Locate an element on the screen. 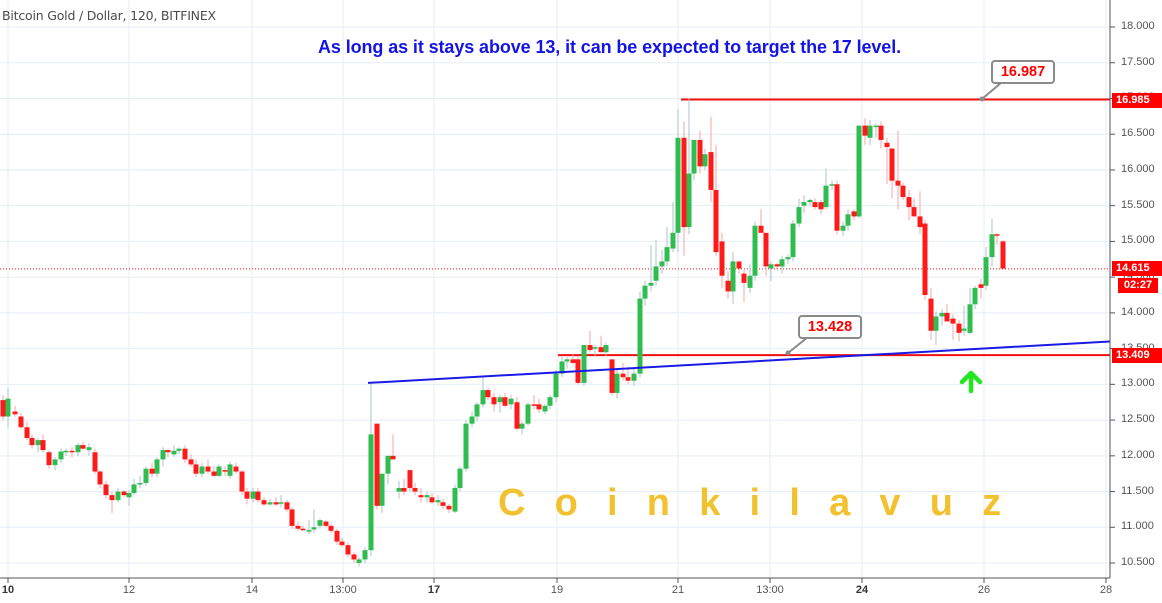 The width and height of the screenshot is (1162, 603). price-tick-label: 16.500 is located at coordinates (1138, 133).